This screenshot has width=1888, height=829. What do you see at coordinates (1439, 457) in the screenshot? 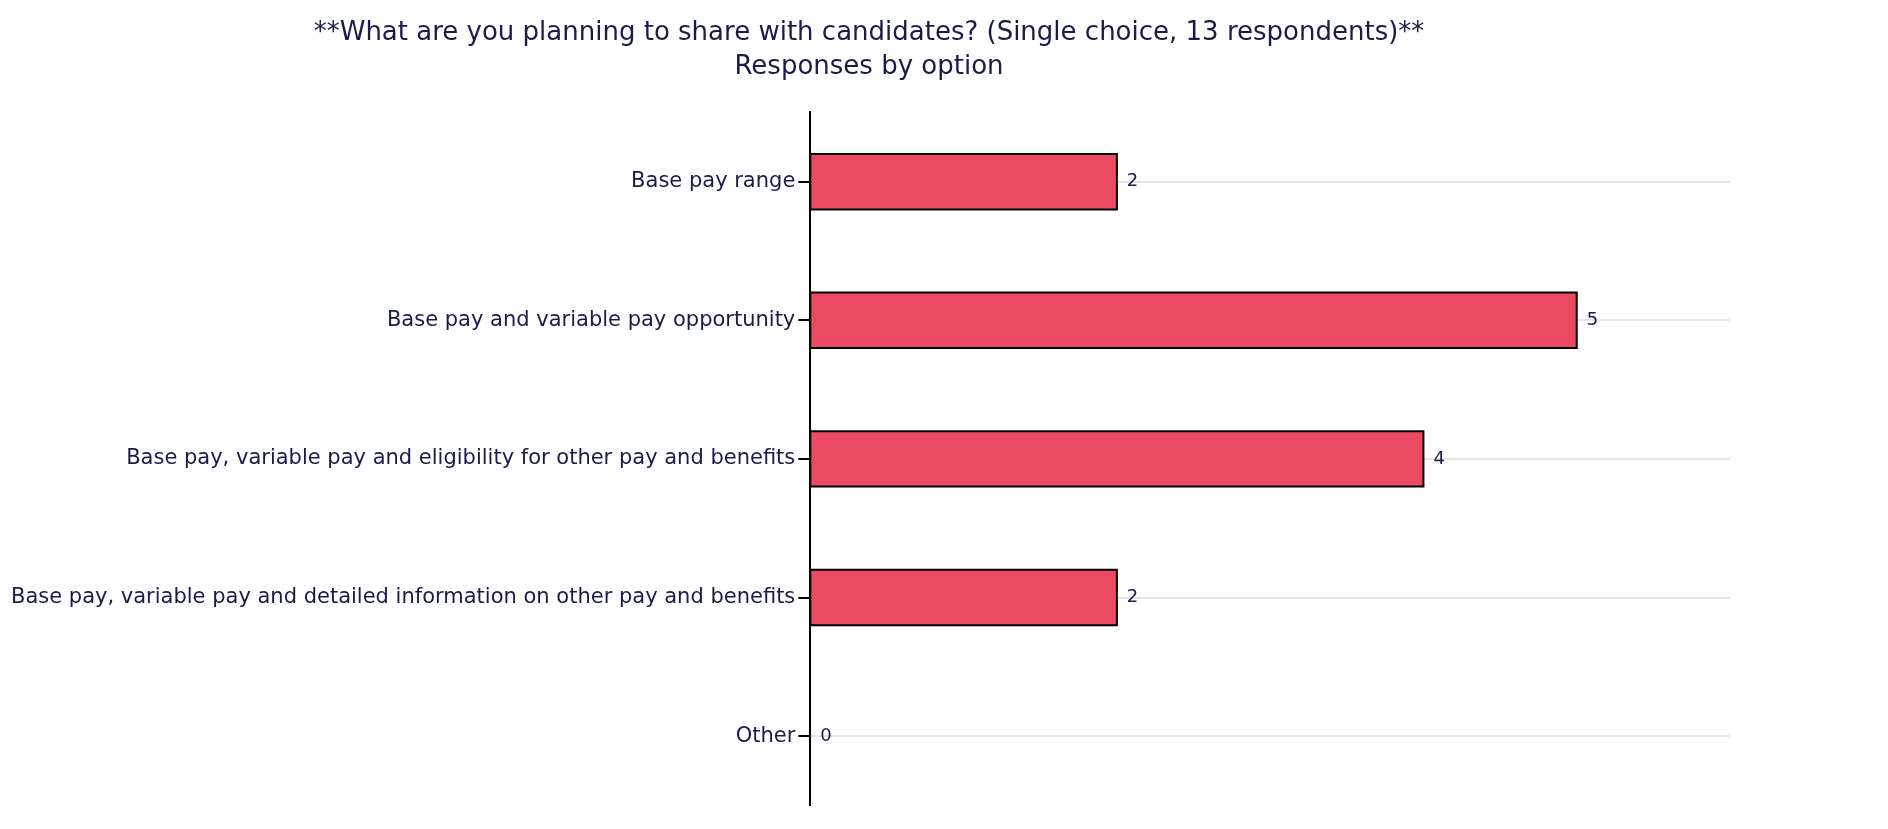
I see `data-label: 4` at bounding box center [1439, 457].